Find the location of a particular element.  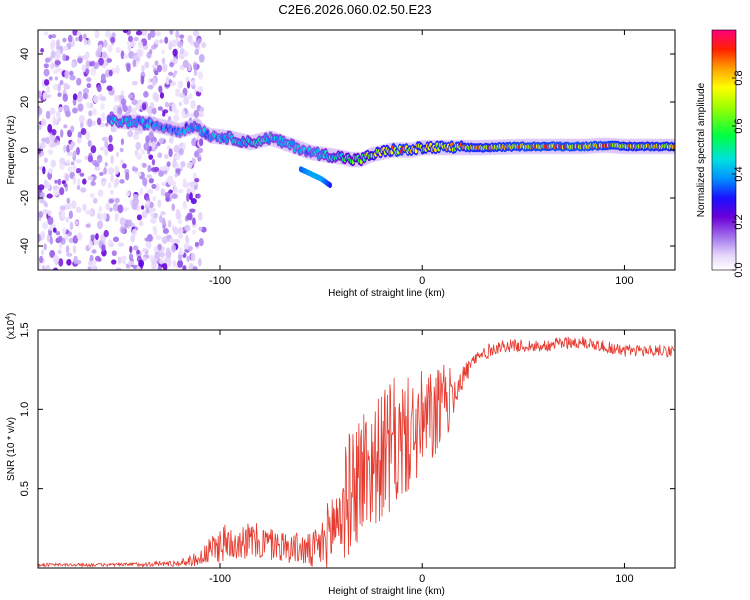

snr-x-tick-label: 0 is located at coordinates (422, 579).